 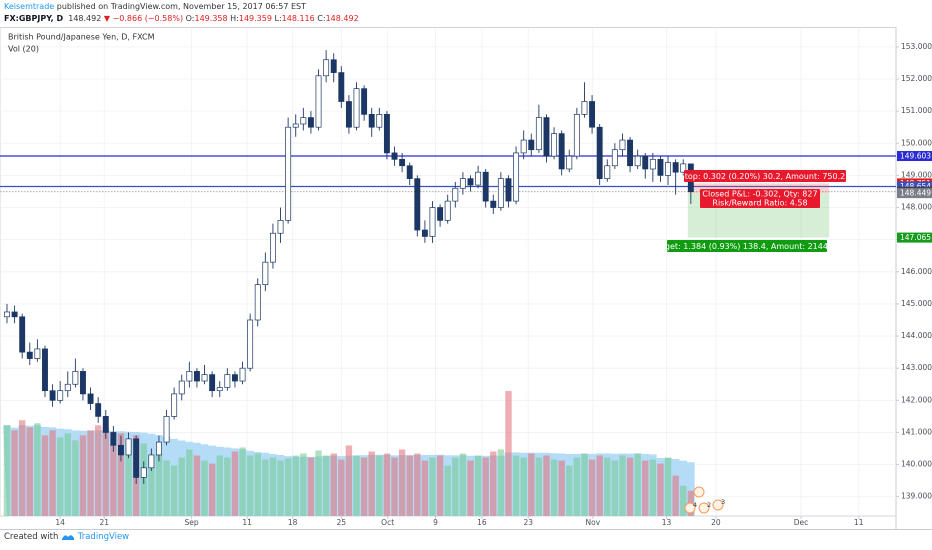 I want to click on x-tick-label: 25, so click(x=342, y=522).